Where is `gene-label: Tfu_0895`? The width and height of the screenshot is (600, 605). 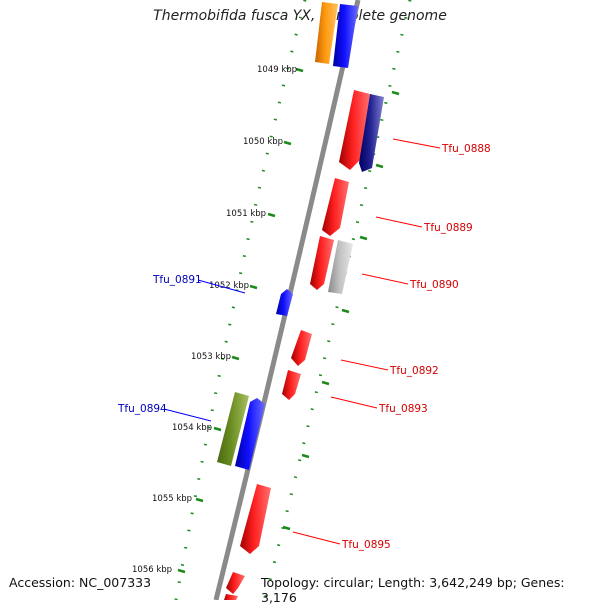 gene-label: Tfu_0895 is located at coordinates (366, 545).